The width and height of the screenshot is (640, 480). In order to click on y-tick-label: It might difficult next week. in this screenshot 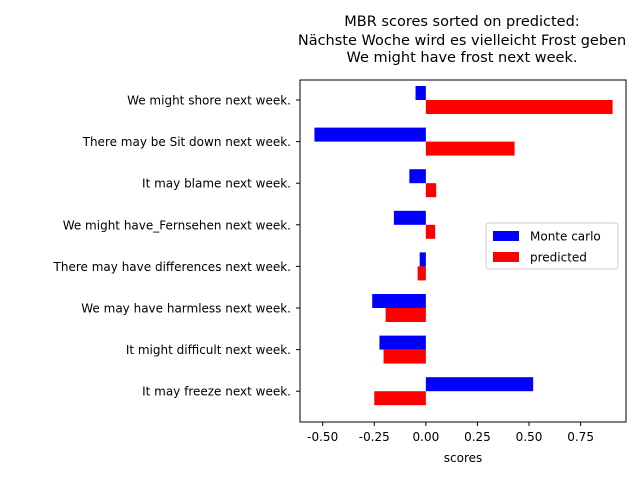, I will do `click(208, 350)`.